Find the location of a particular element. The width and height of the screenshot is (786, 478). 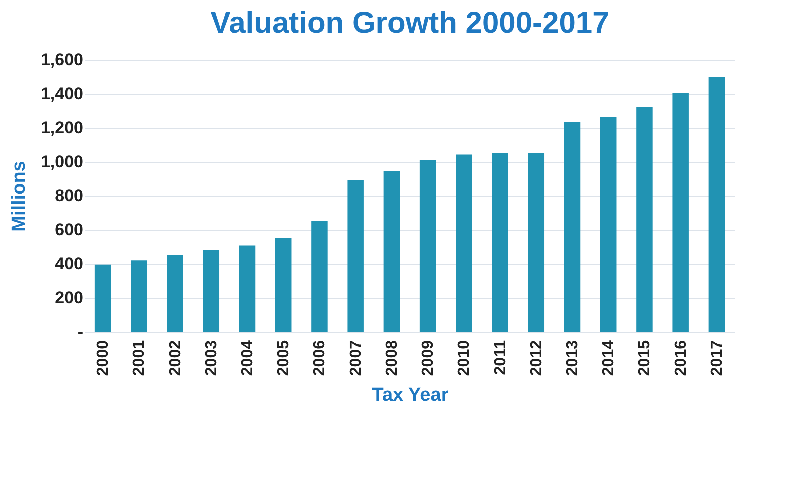

x-tick-label: 2000 is located at coordinates (103, 358).